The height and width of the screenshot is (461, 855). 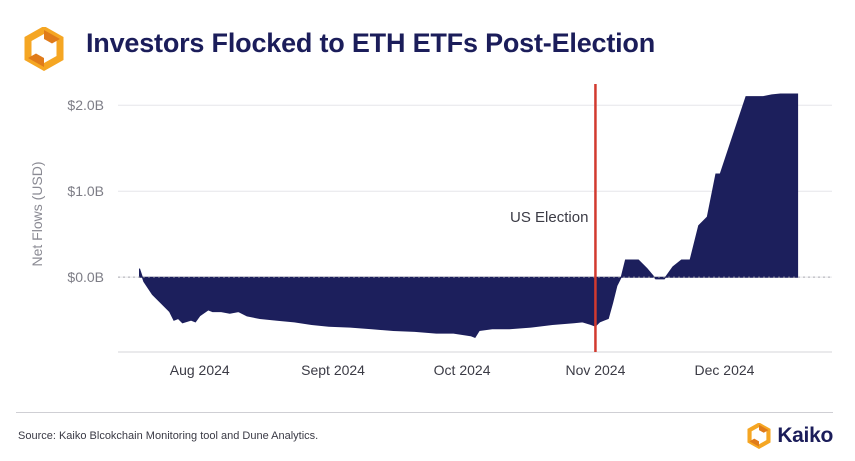 I want to click on x-tick-label: Dec 2024, so click(x=725, y=370).